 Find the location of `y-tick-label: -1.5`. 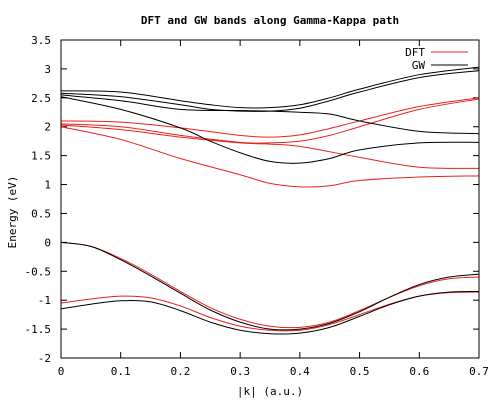

y-tick-label: -1.5 is located at coordinates (38, 329).